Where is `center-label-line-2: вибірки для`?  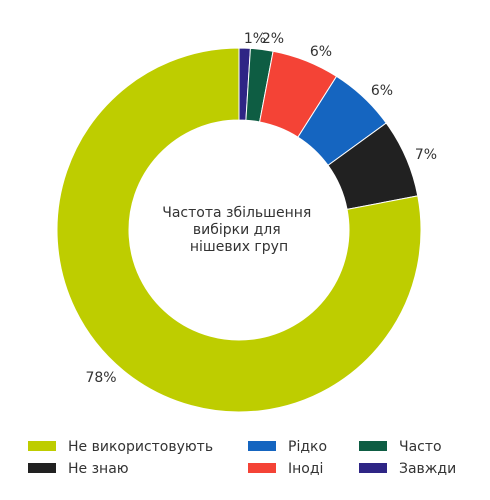
center-label-line-2: вибірки для is located at coordinates (237, 230).